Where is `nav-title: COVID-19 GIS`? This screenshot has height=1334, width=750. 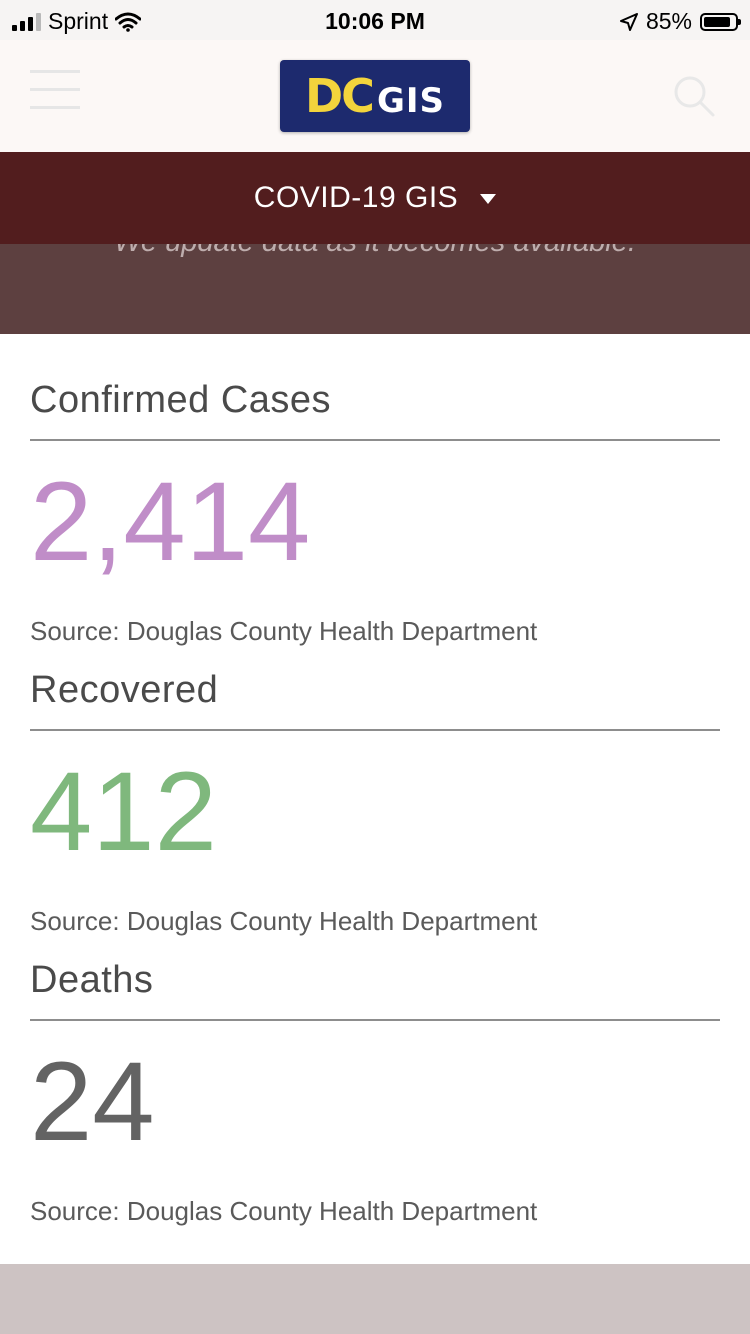
nav-title: COVID-19 GIS is located at coordinates (356, 197).